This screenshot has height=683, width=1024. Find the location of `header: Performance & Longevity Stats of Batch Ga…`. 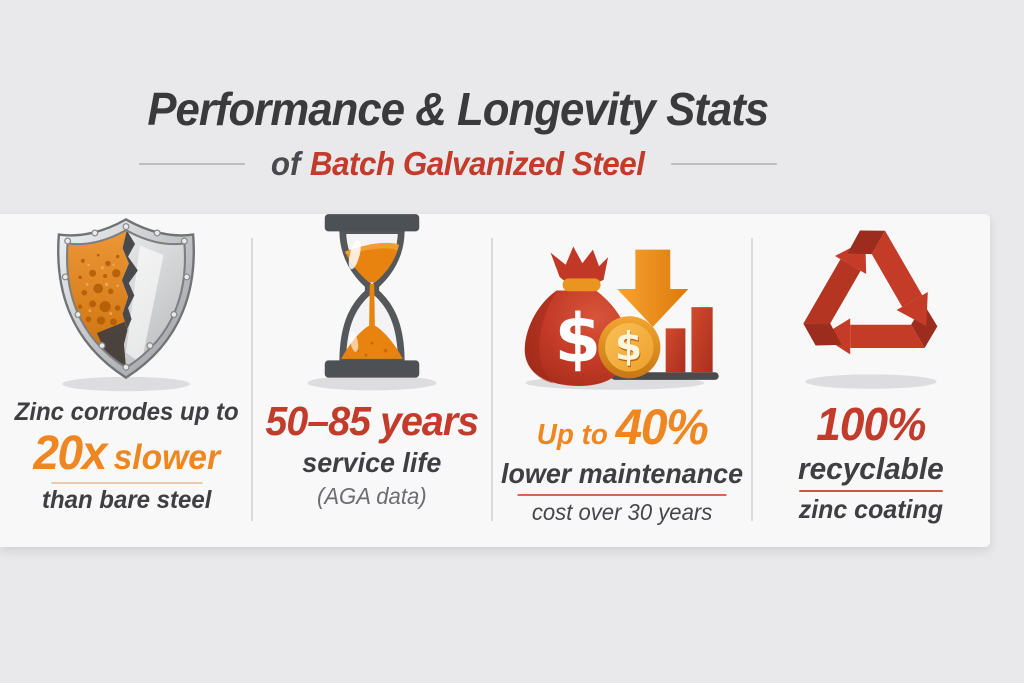

header: Performance & Longevity Stats of Batch Ga… is located at coordinates (458, 132).